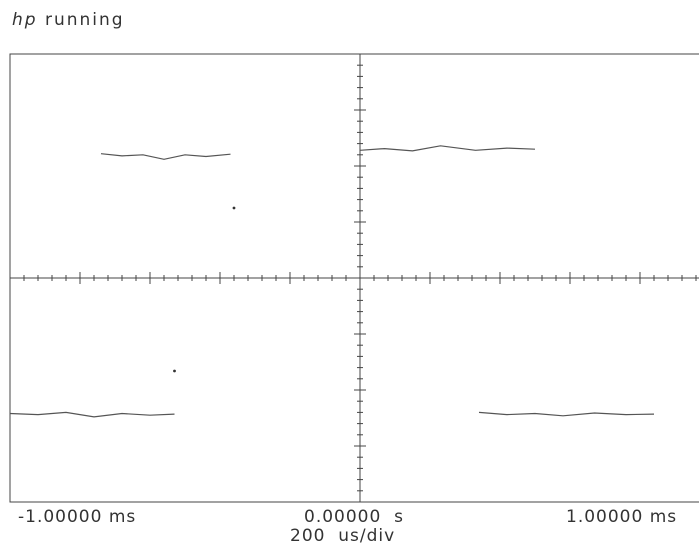 Image resolution: width=699 pixels, height=547 pixels. Describe the element at coordinates (343, 536) in the screenshot. I see `timebase-label: 200 us/div` at that location.